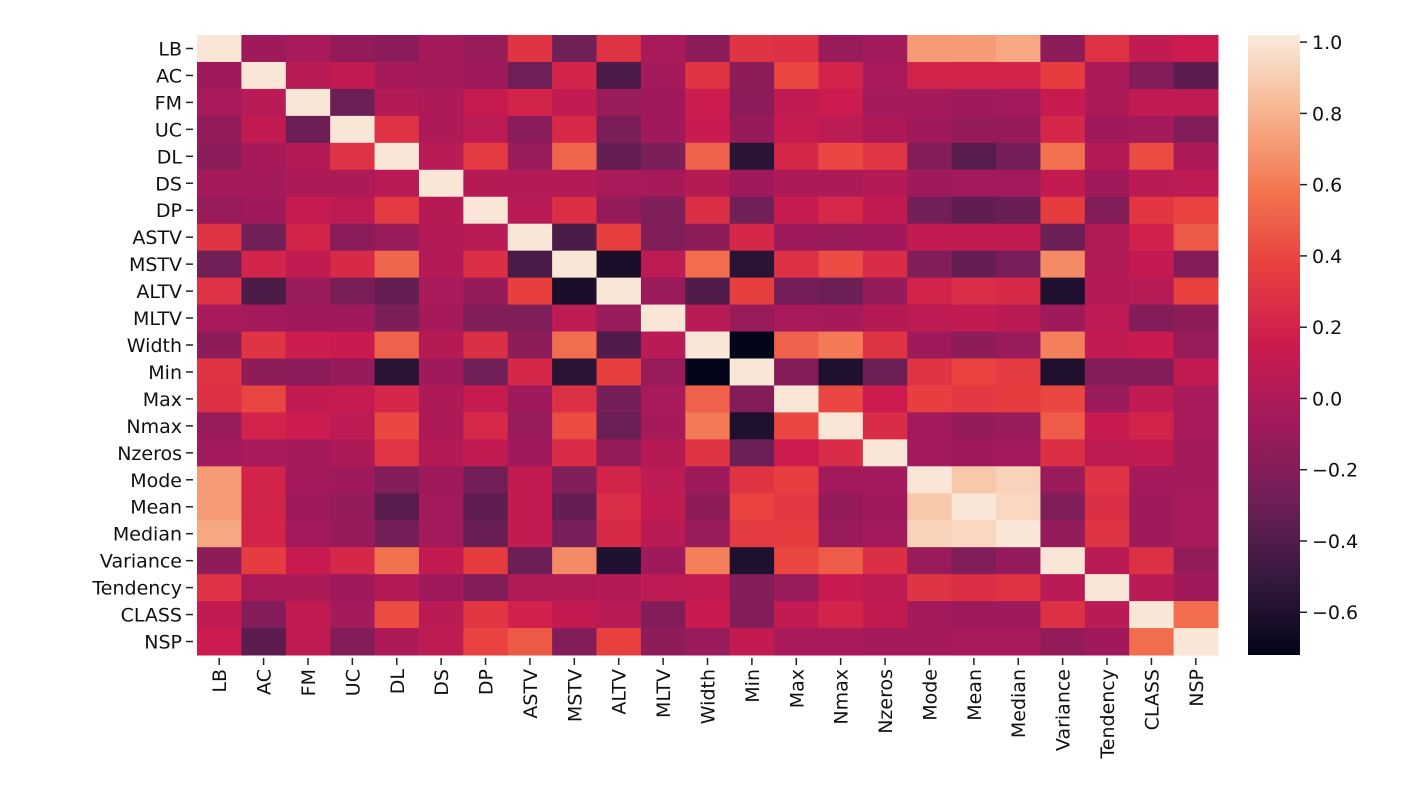 The height and width of the screenshot is (812, 1414). What do you see at coordinates (663, 453) in the screenshot?
I see `heatmap-cell-Nzeros-MLTV` at bounding box center [663, 453].